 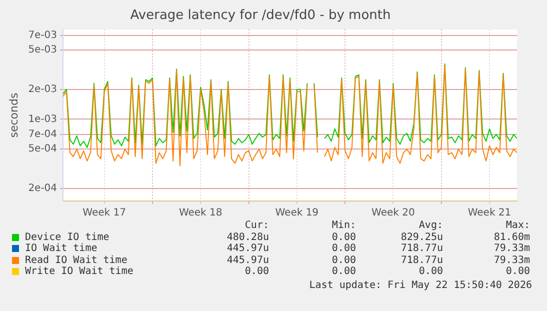 What do you see at coordinates (43, 35) in the screenshot?
I see `y-tick-label: 7e-03` at bounding box center [43, 35].